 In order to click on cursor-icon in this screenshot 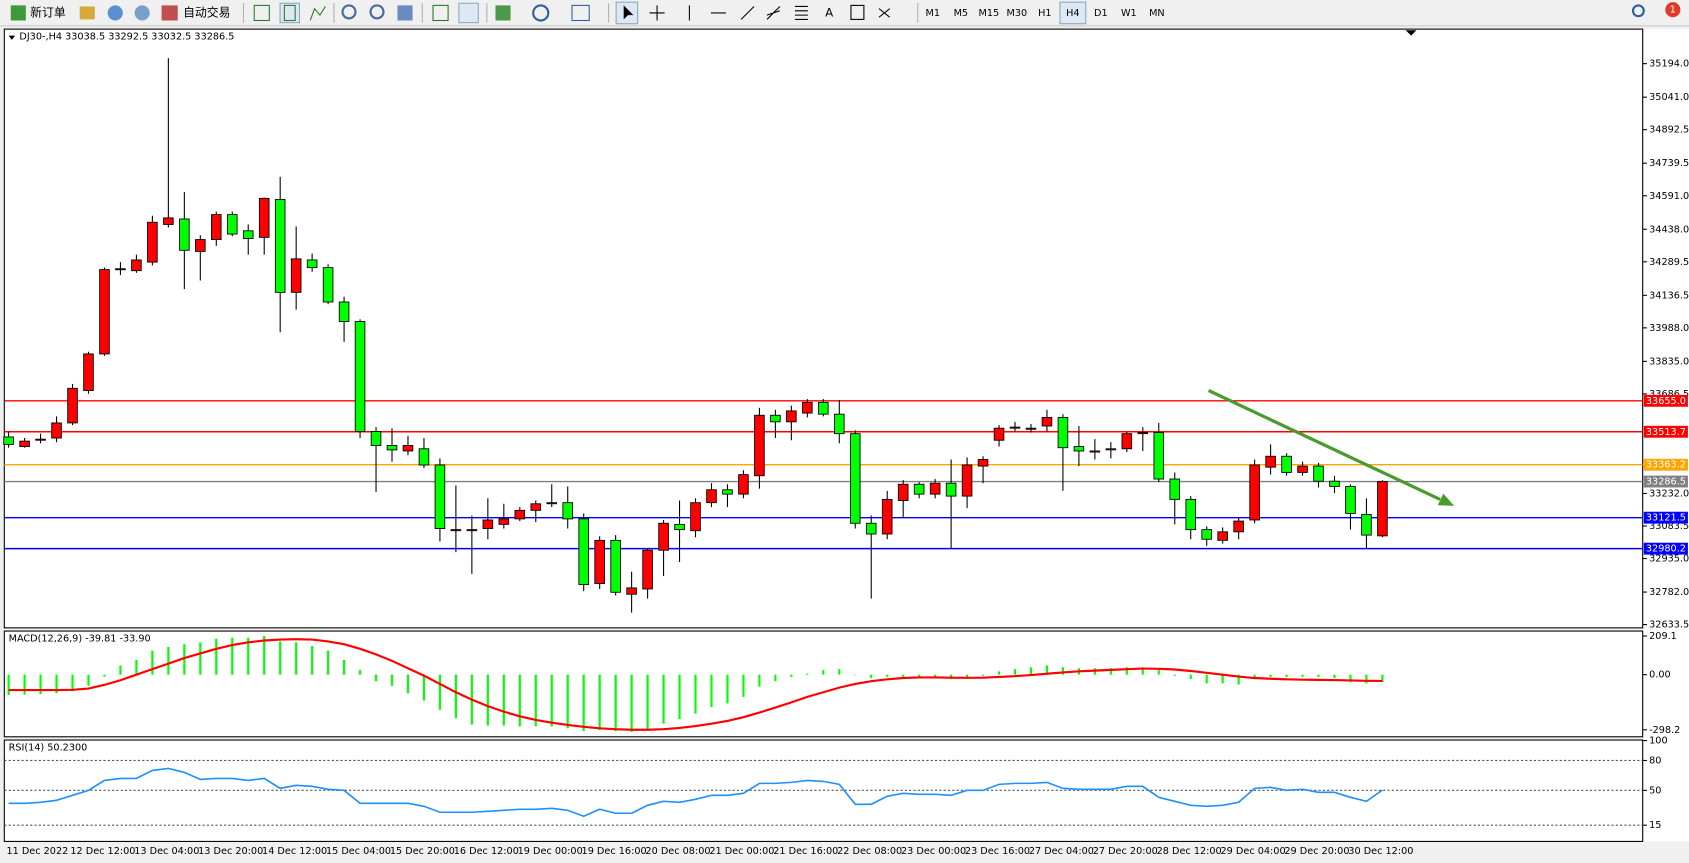, I will do `click(628, 12)`.